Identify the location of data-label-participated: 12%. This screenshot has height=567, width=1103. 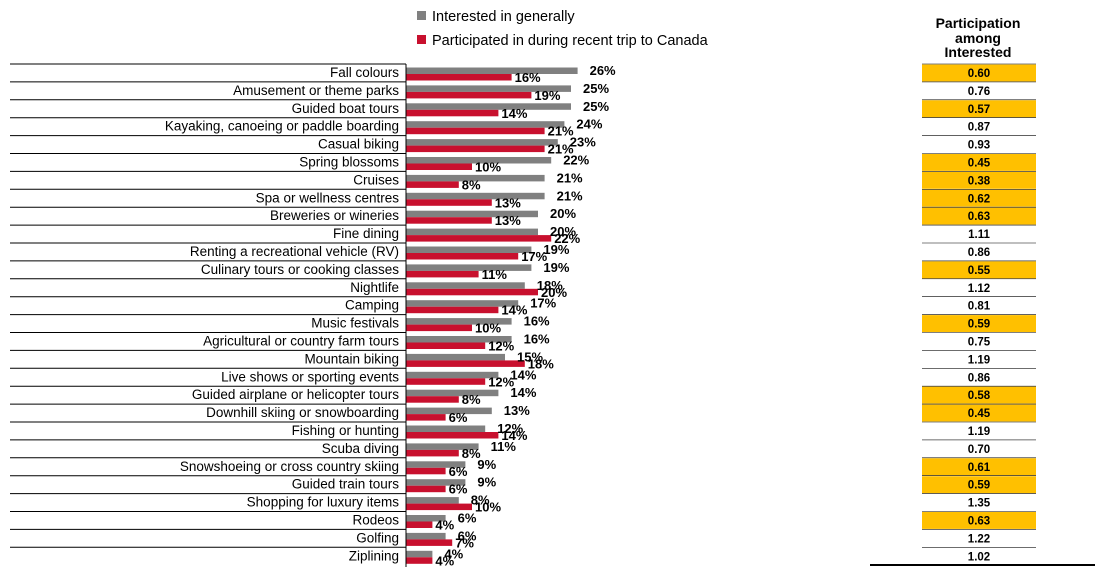
(501, 381).